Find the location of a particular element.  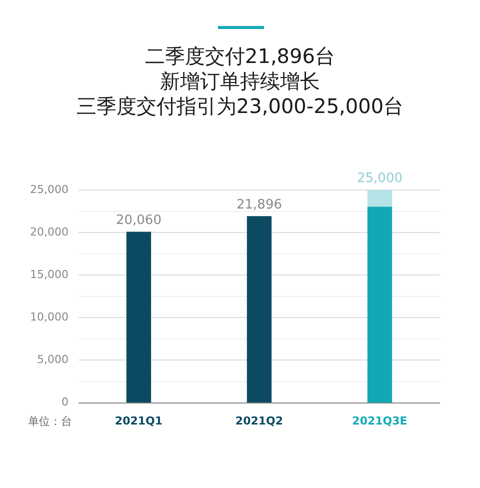

text: 三季度交付指引为23,000-25,000台 is located at coordinates (240, 106).